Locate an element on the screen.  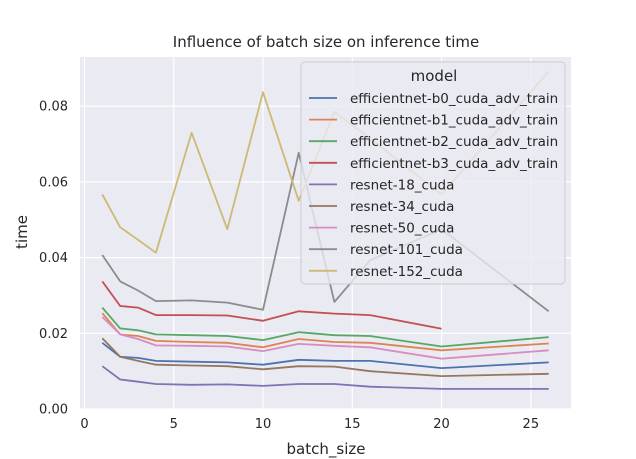
legend-label: resnet-101_cuda is located at coordinates (406, 250).